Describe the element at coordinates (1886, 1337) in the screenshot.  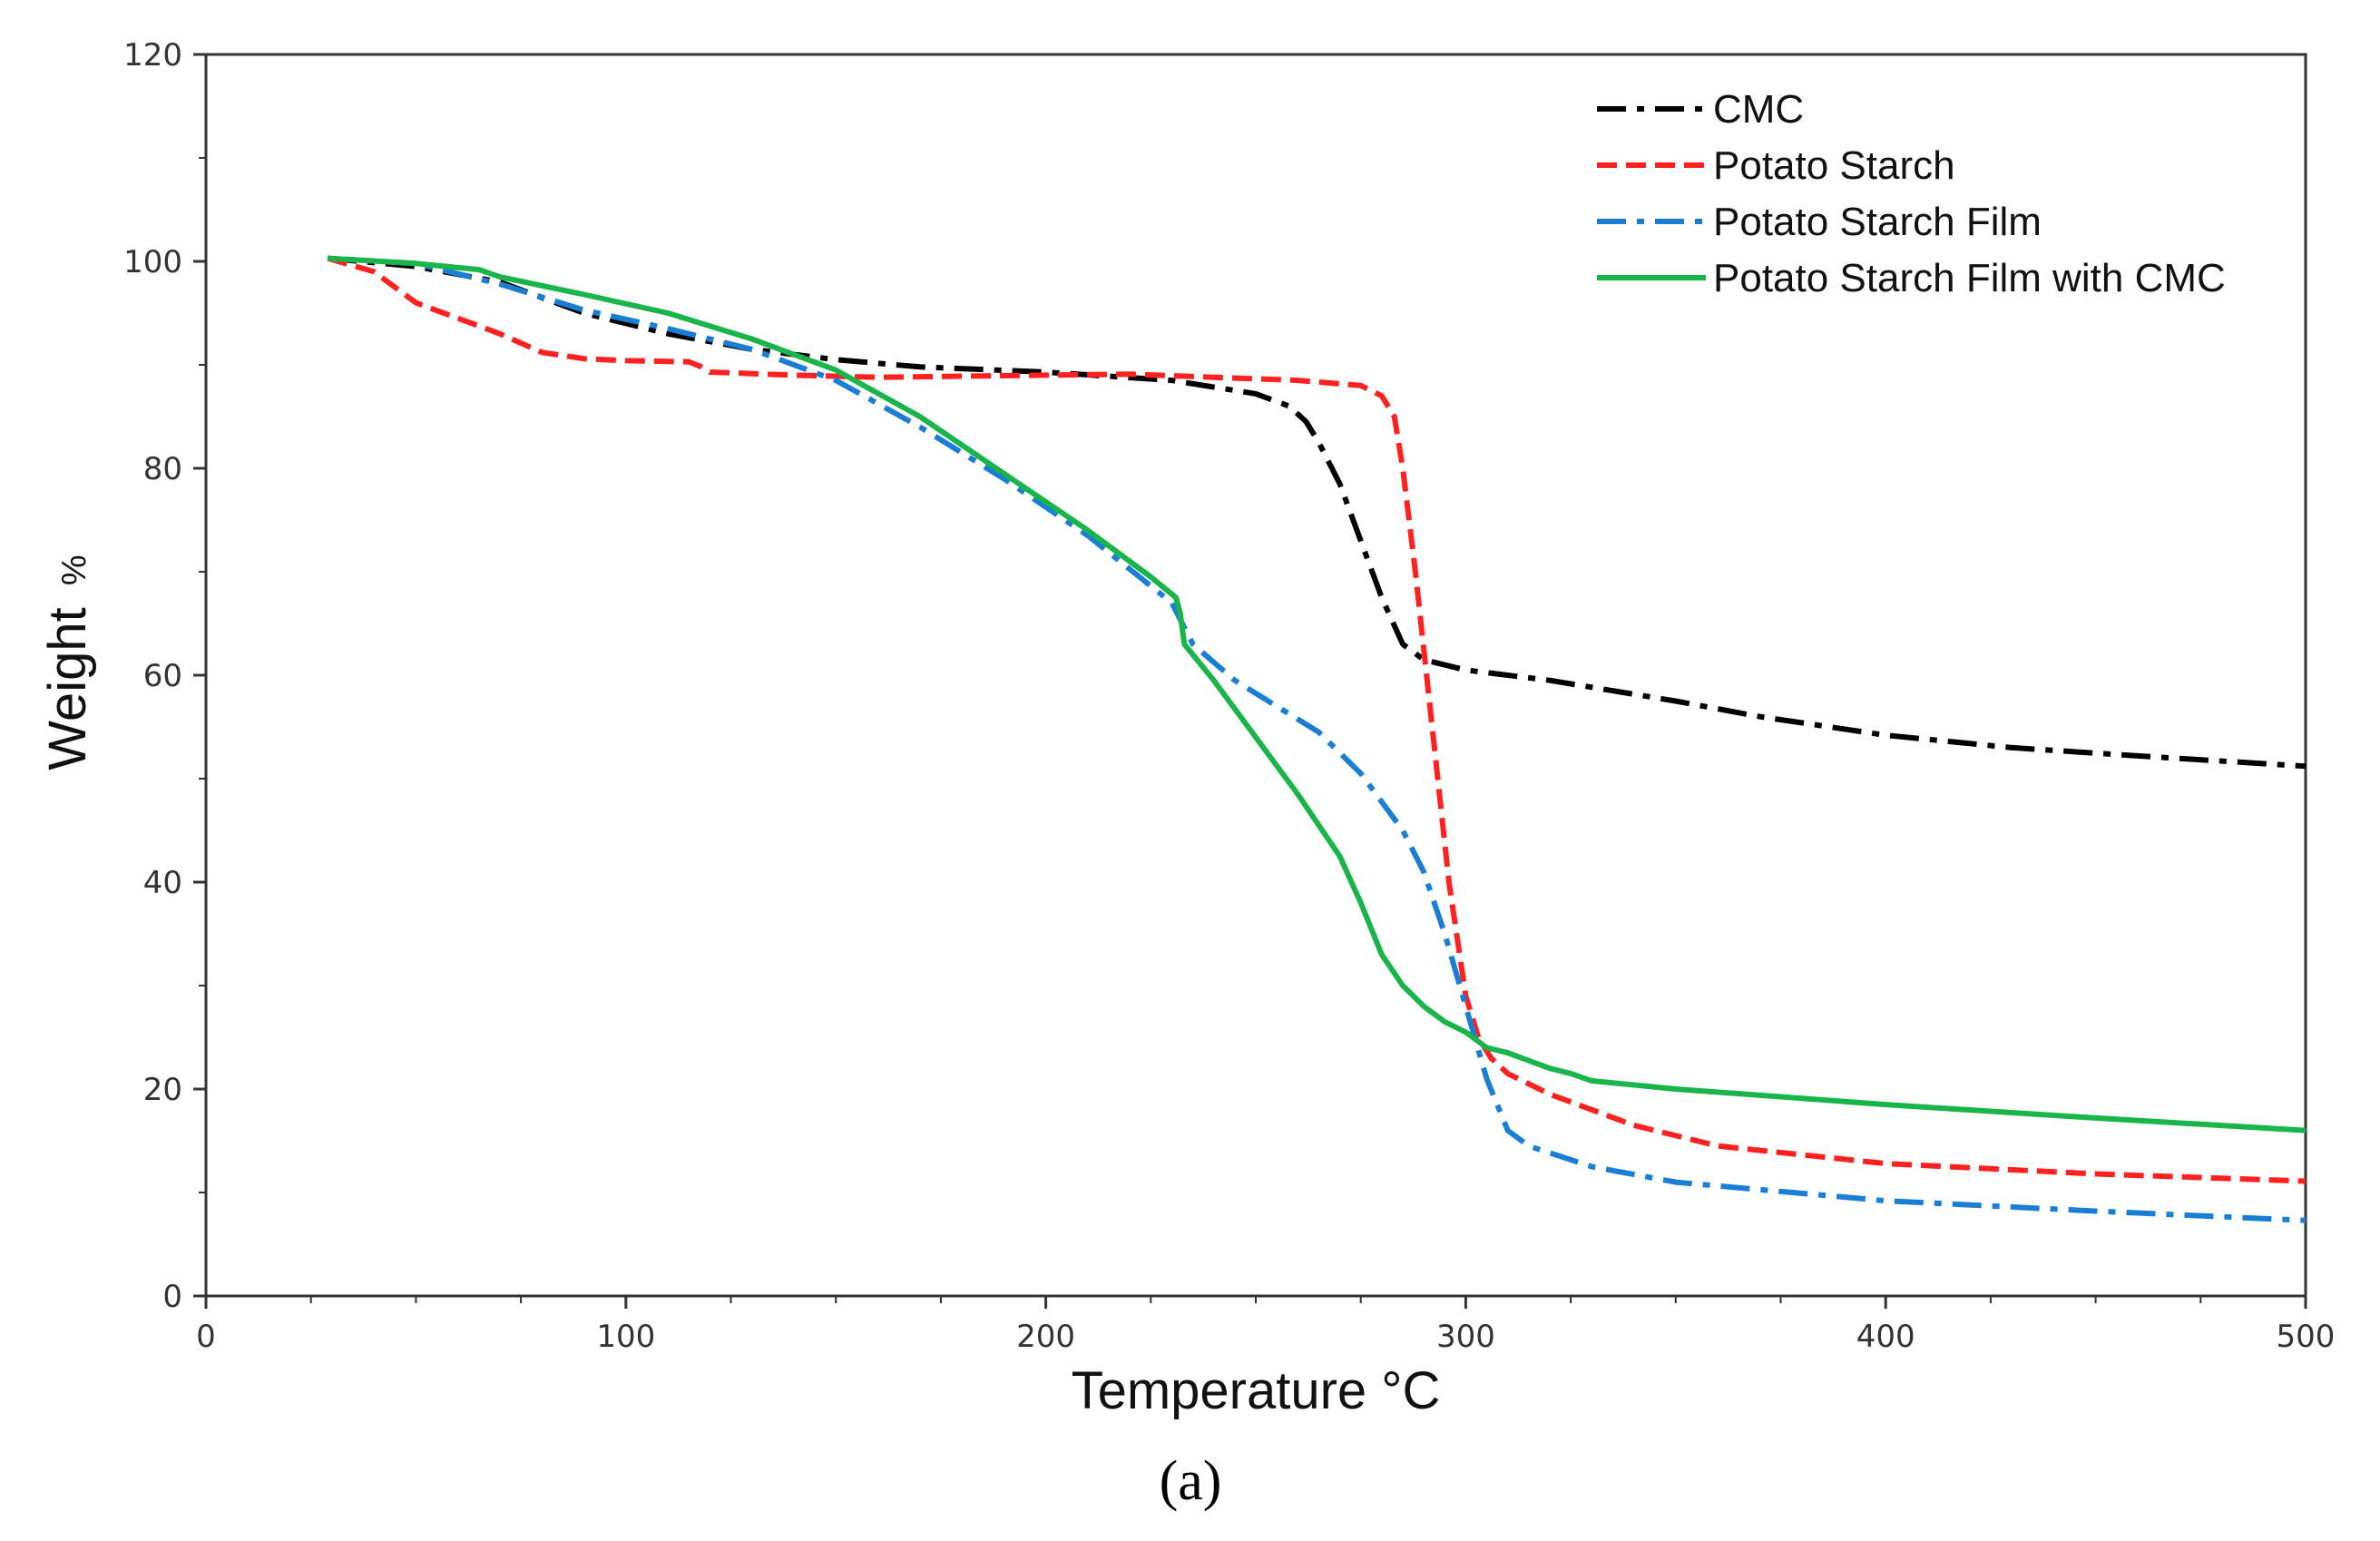
I see `x-tick-label: 400` at that location.